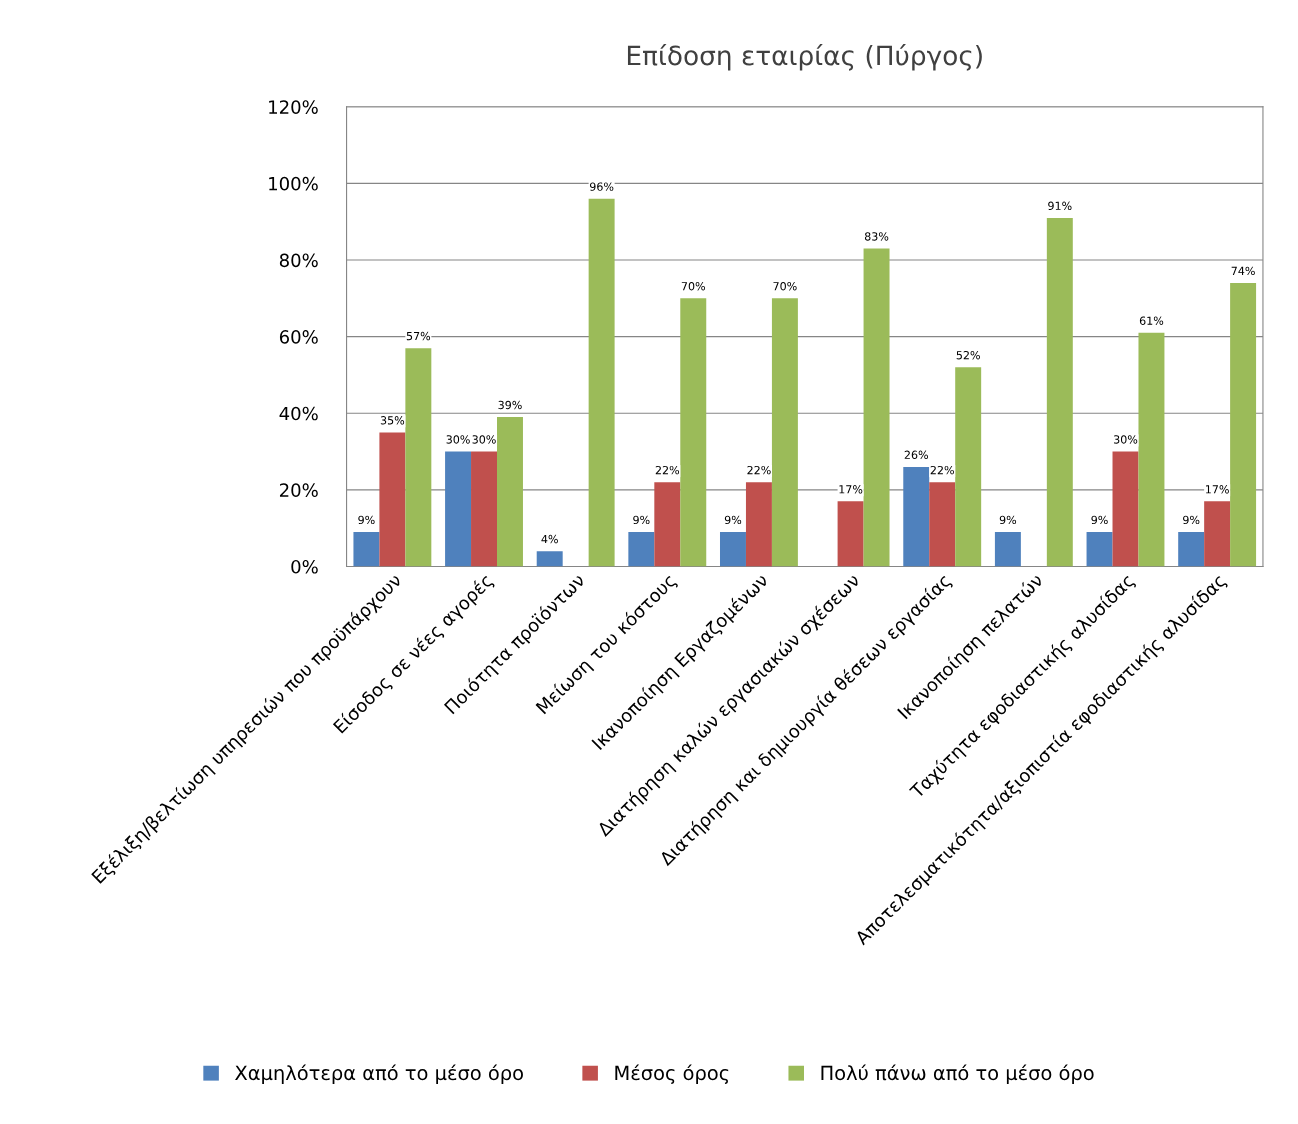 This screenshot has height=1124, width=1298. Describe the element at coordinates (1151, 320) in the screenshot. I see `data-label: 61%` at that location.